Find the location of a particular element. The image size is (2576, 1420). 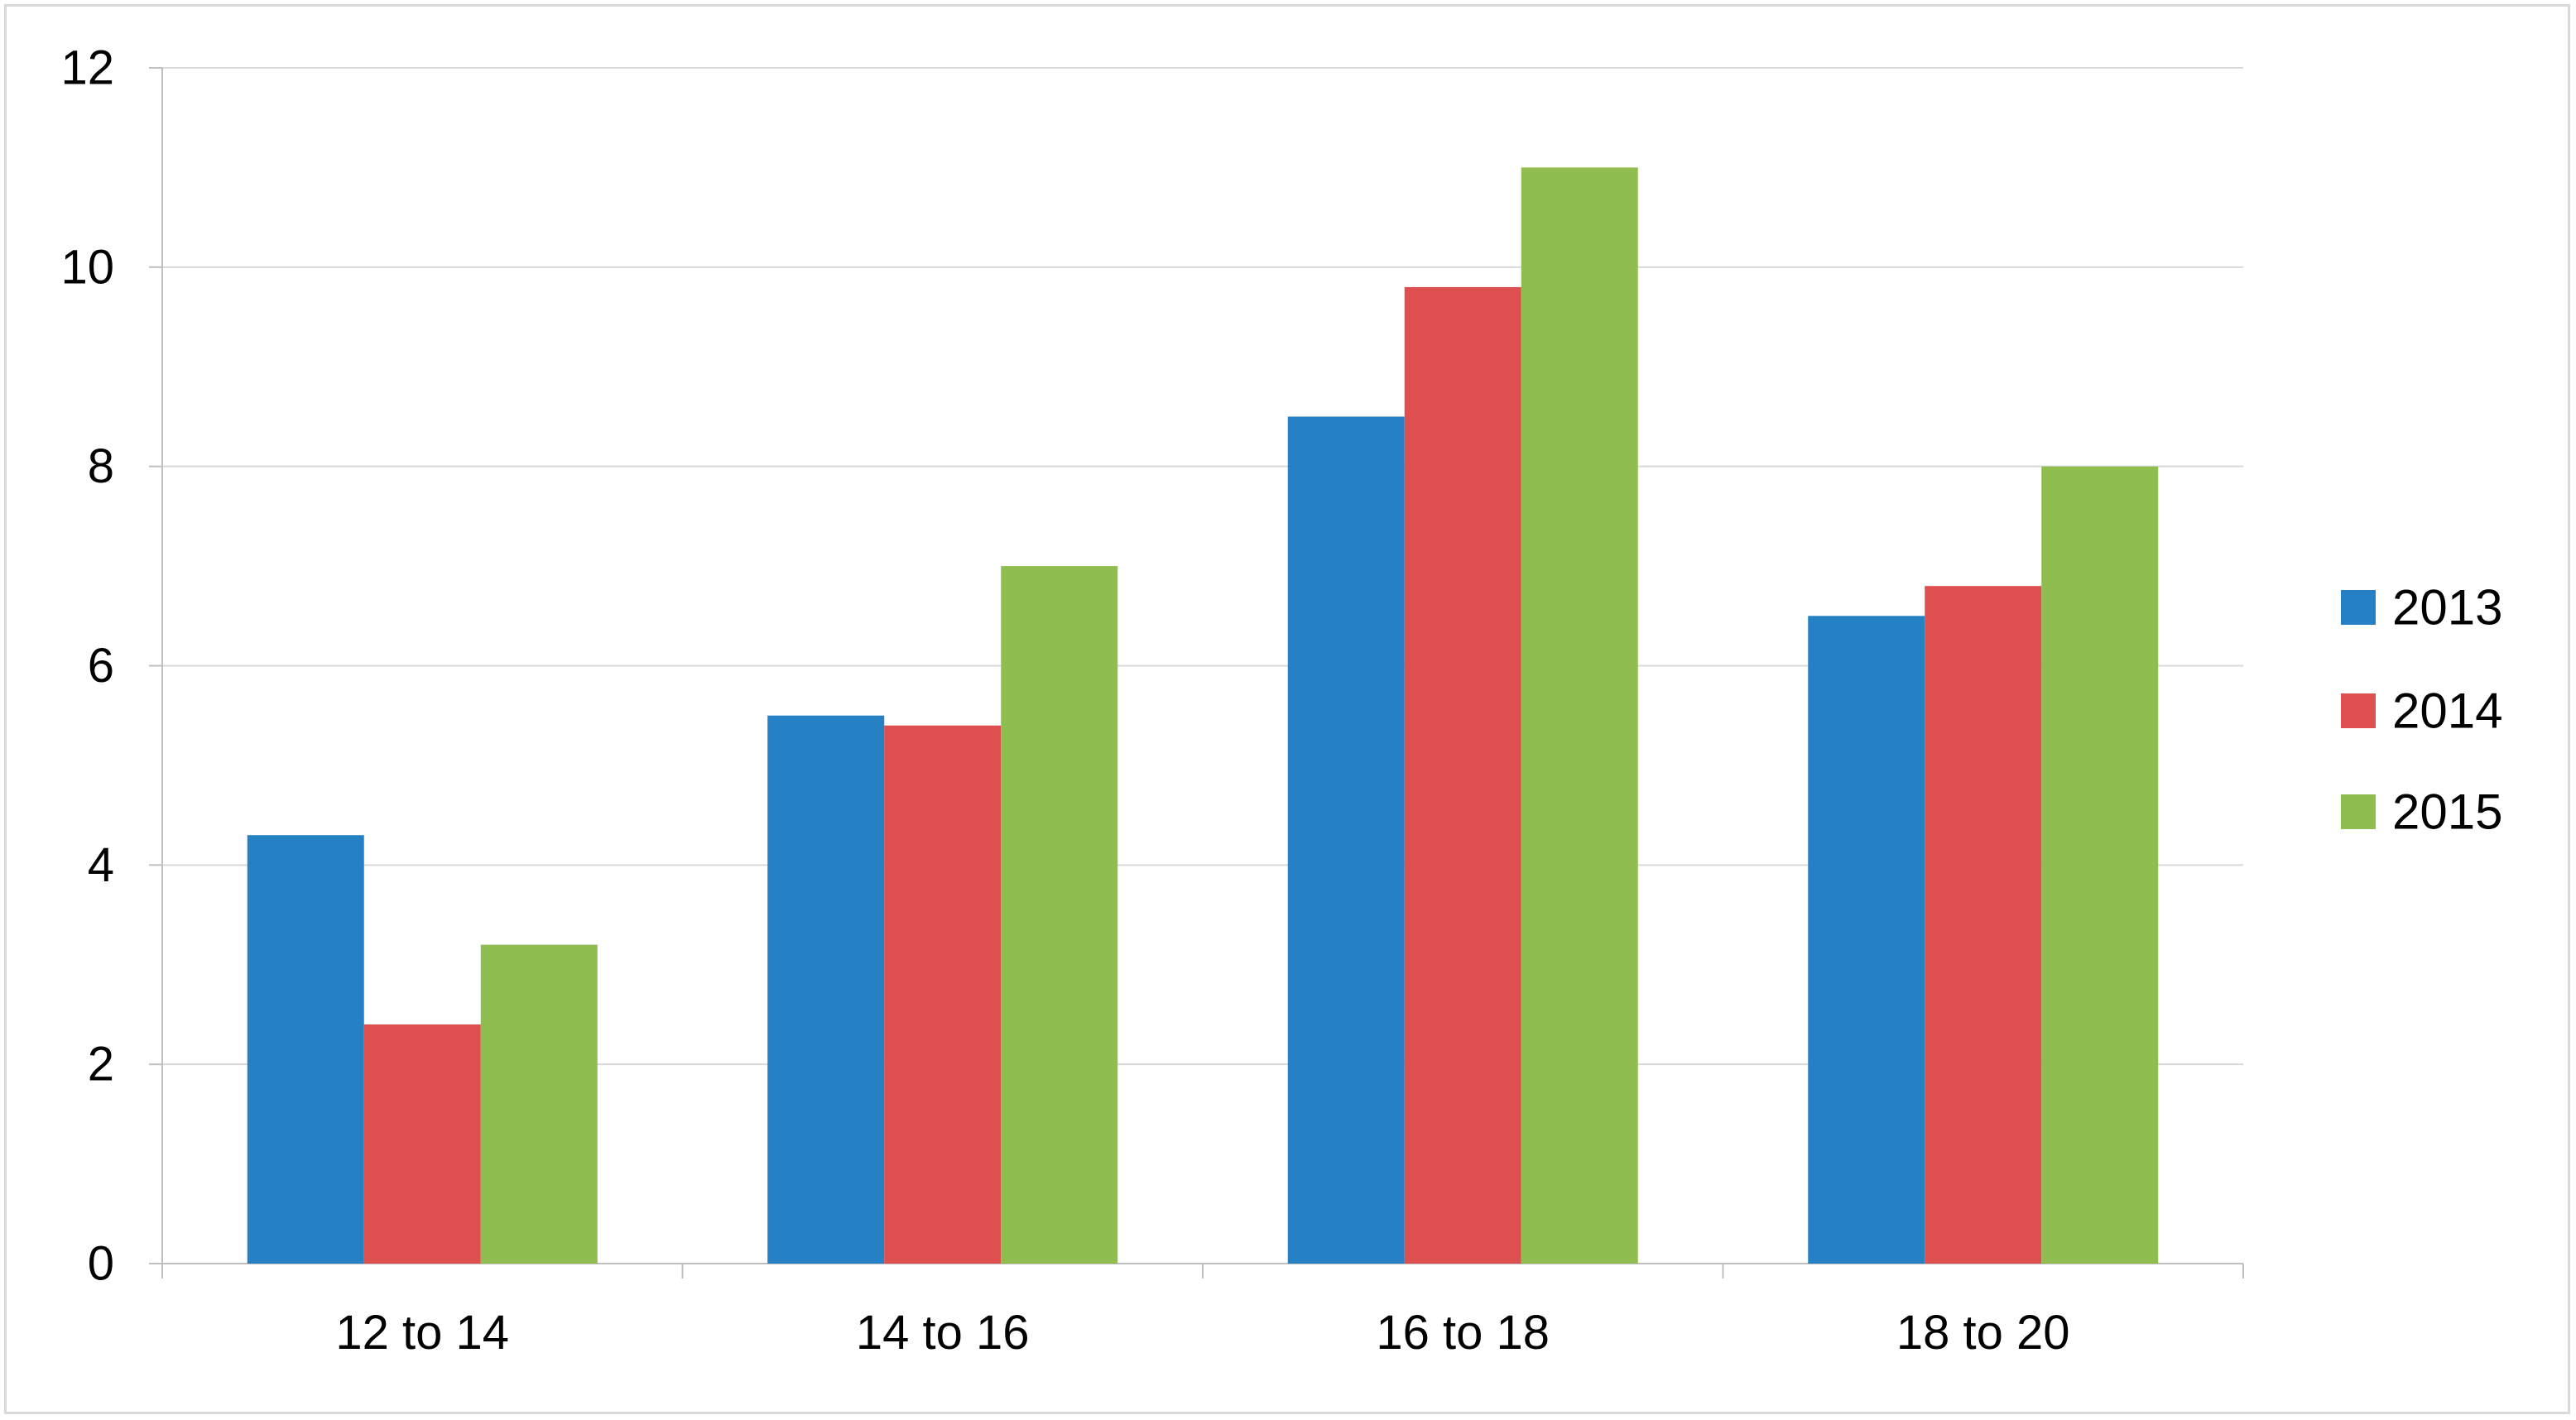

legend-swatch-2014 is located at coordinates (2358, 710).